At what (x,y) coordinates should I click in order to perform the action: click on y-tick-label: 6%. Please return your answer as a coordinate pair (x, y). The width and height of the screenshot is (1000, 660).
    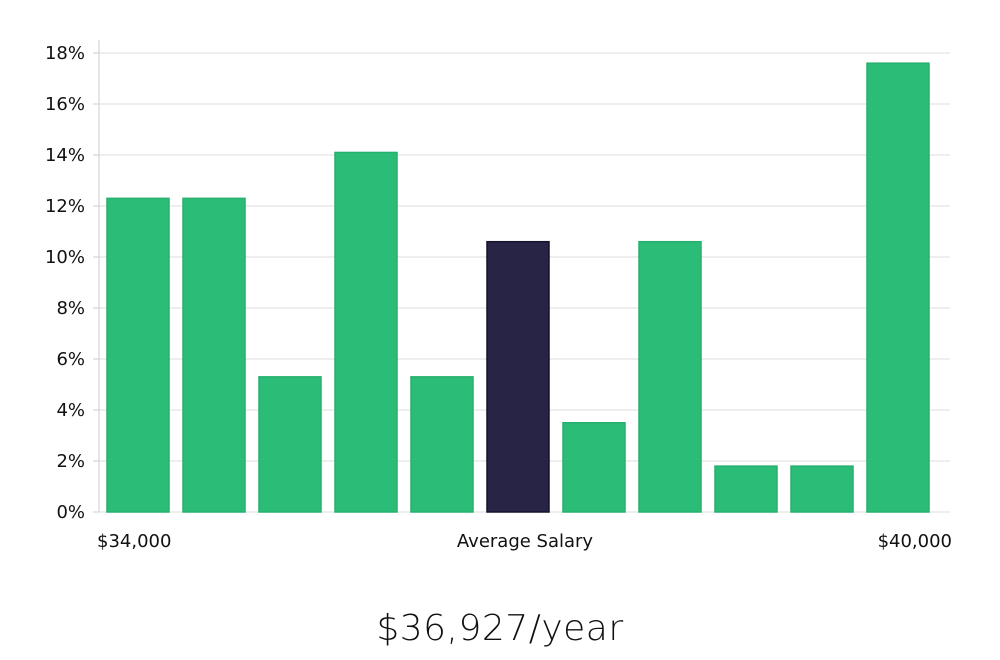
    Looking at the image, I should click on (70, 359).